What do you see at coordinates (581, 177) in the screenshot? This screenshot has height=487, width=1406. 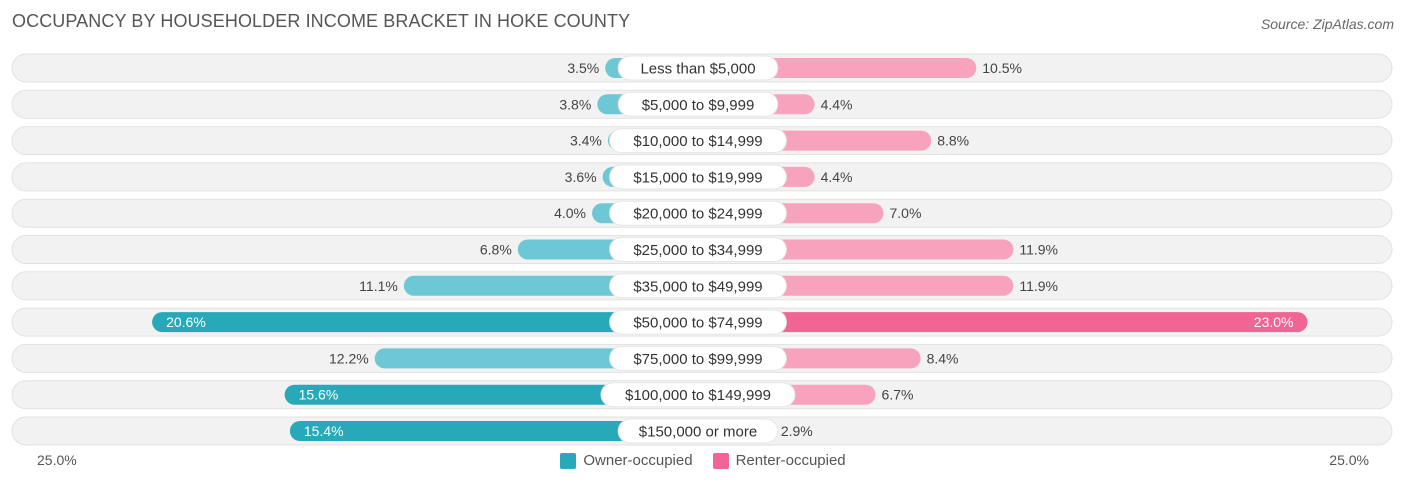 I see `owner-value-label: 3.6%` at bounding box center [581, 177].